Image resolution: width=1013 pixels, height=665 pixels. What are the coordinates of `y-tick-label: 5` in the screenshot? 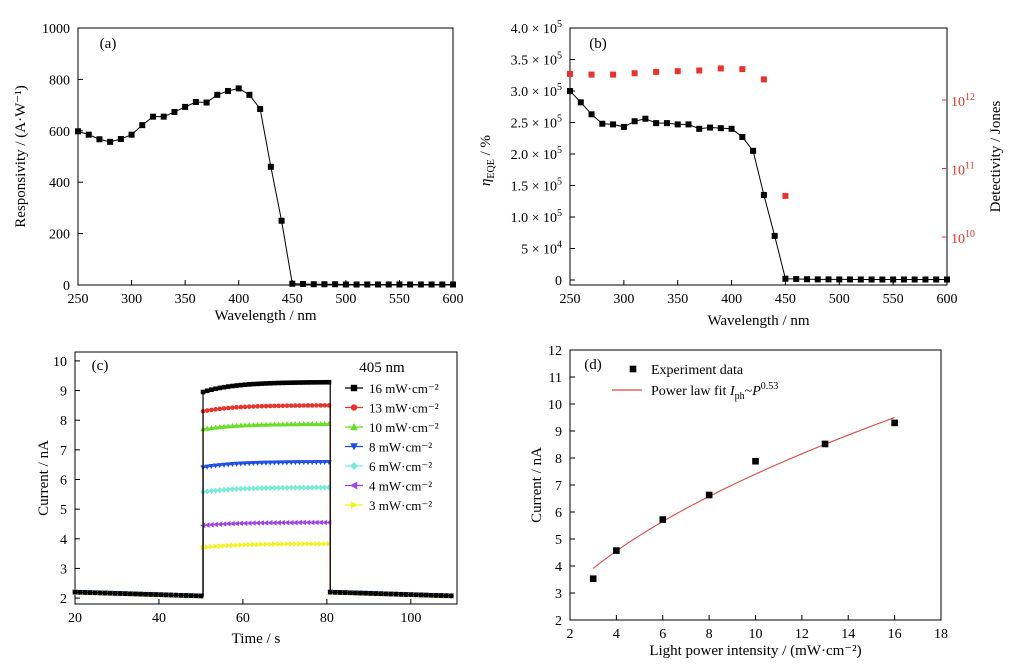 It's located at (63, 510).